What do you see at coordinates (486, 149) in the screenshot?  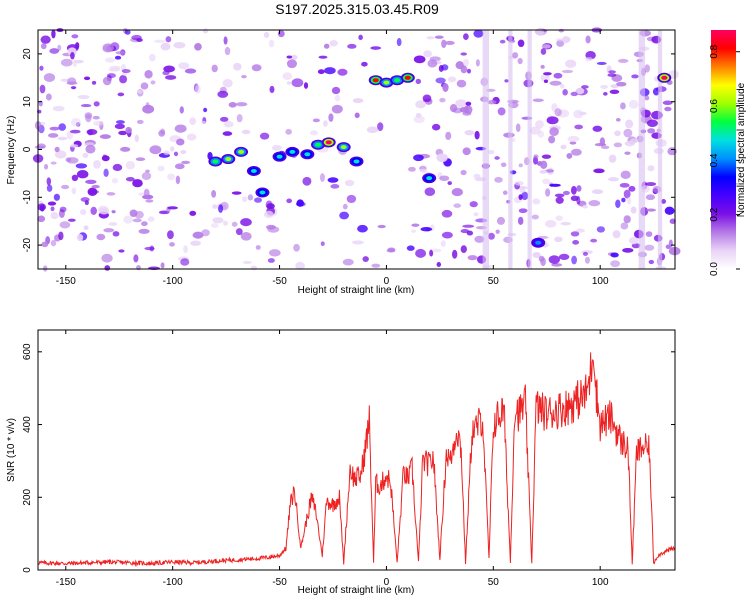 I see `spectrogram-band` at bounding box center [486, 149].